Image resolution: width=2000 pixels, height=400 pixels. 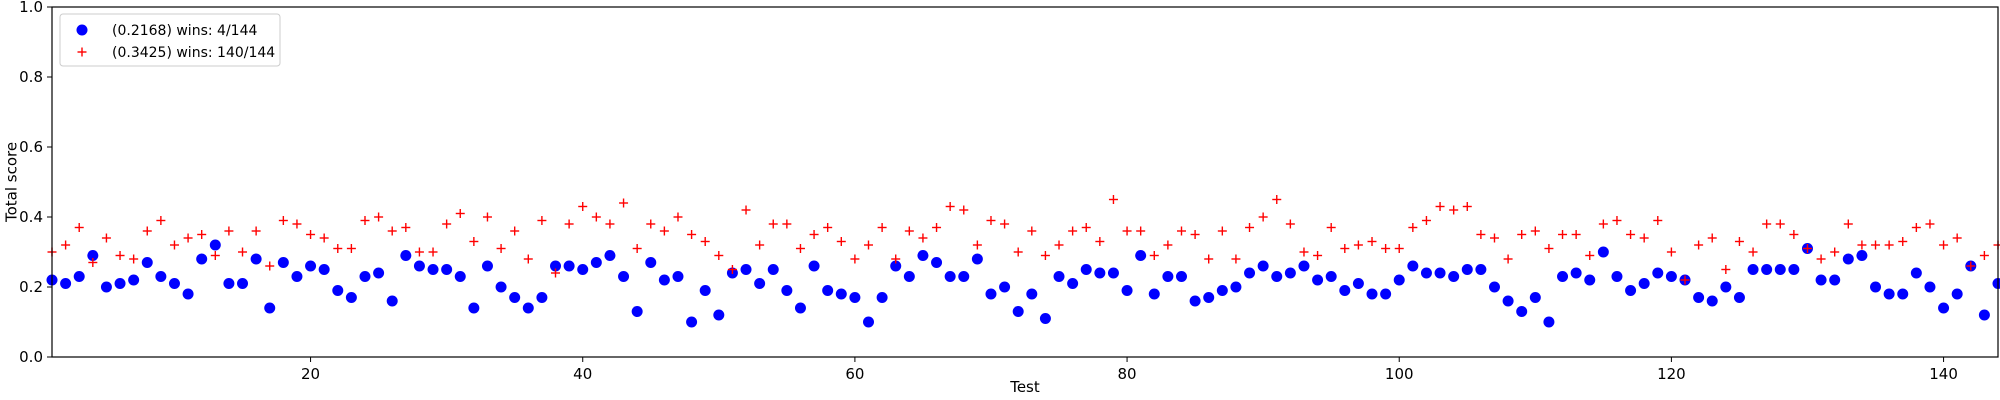 I want to click on x-tick-label: 100, so click(x=1399, y=374).